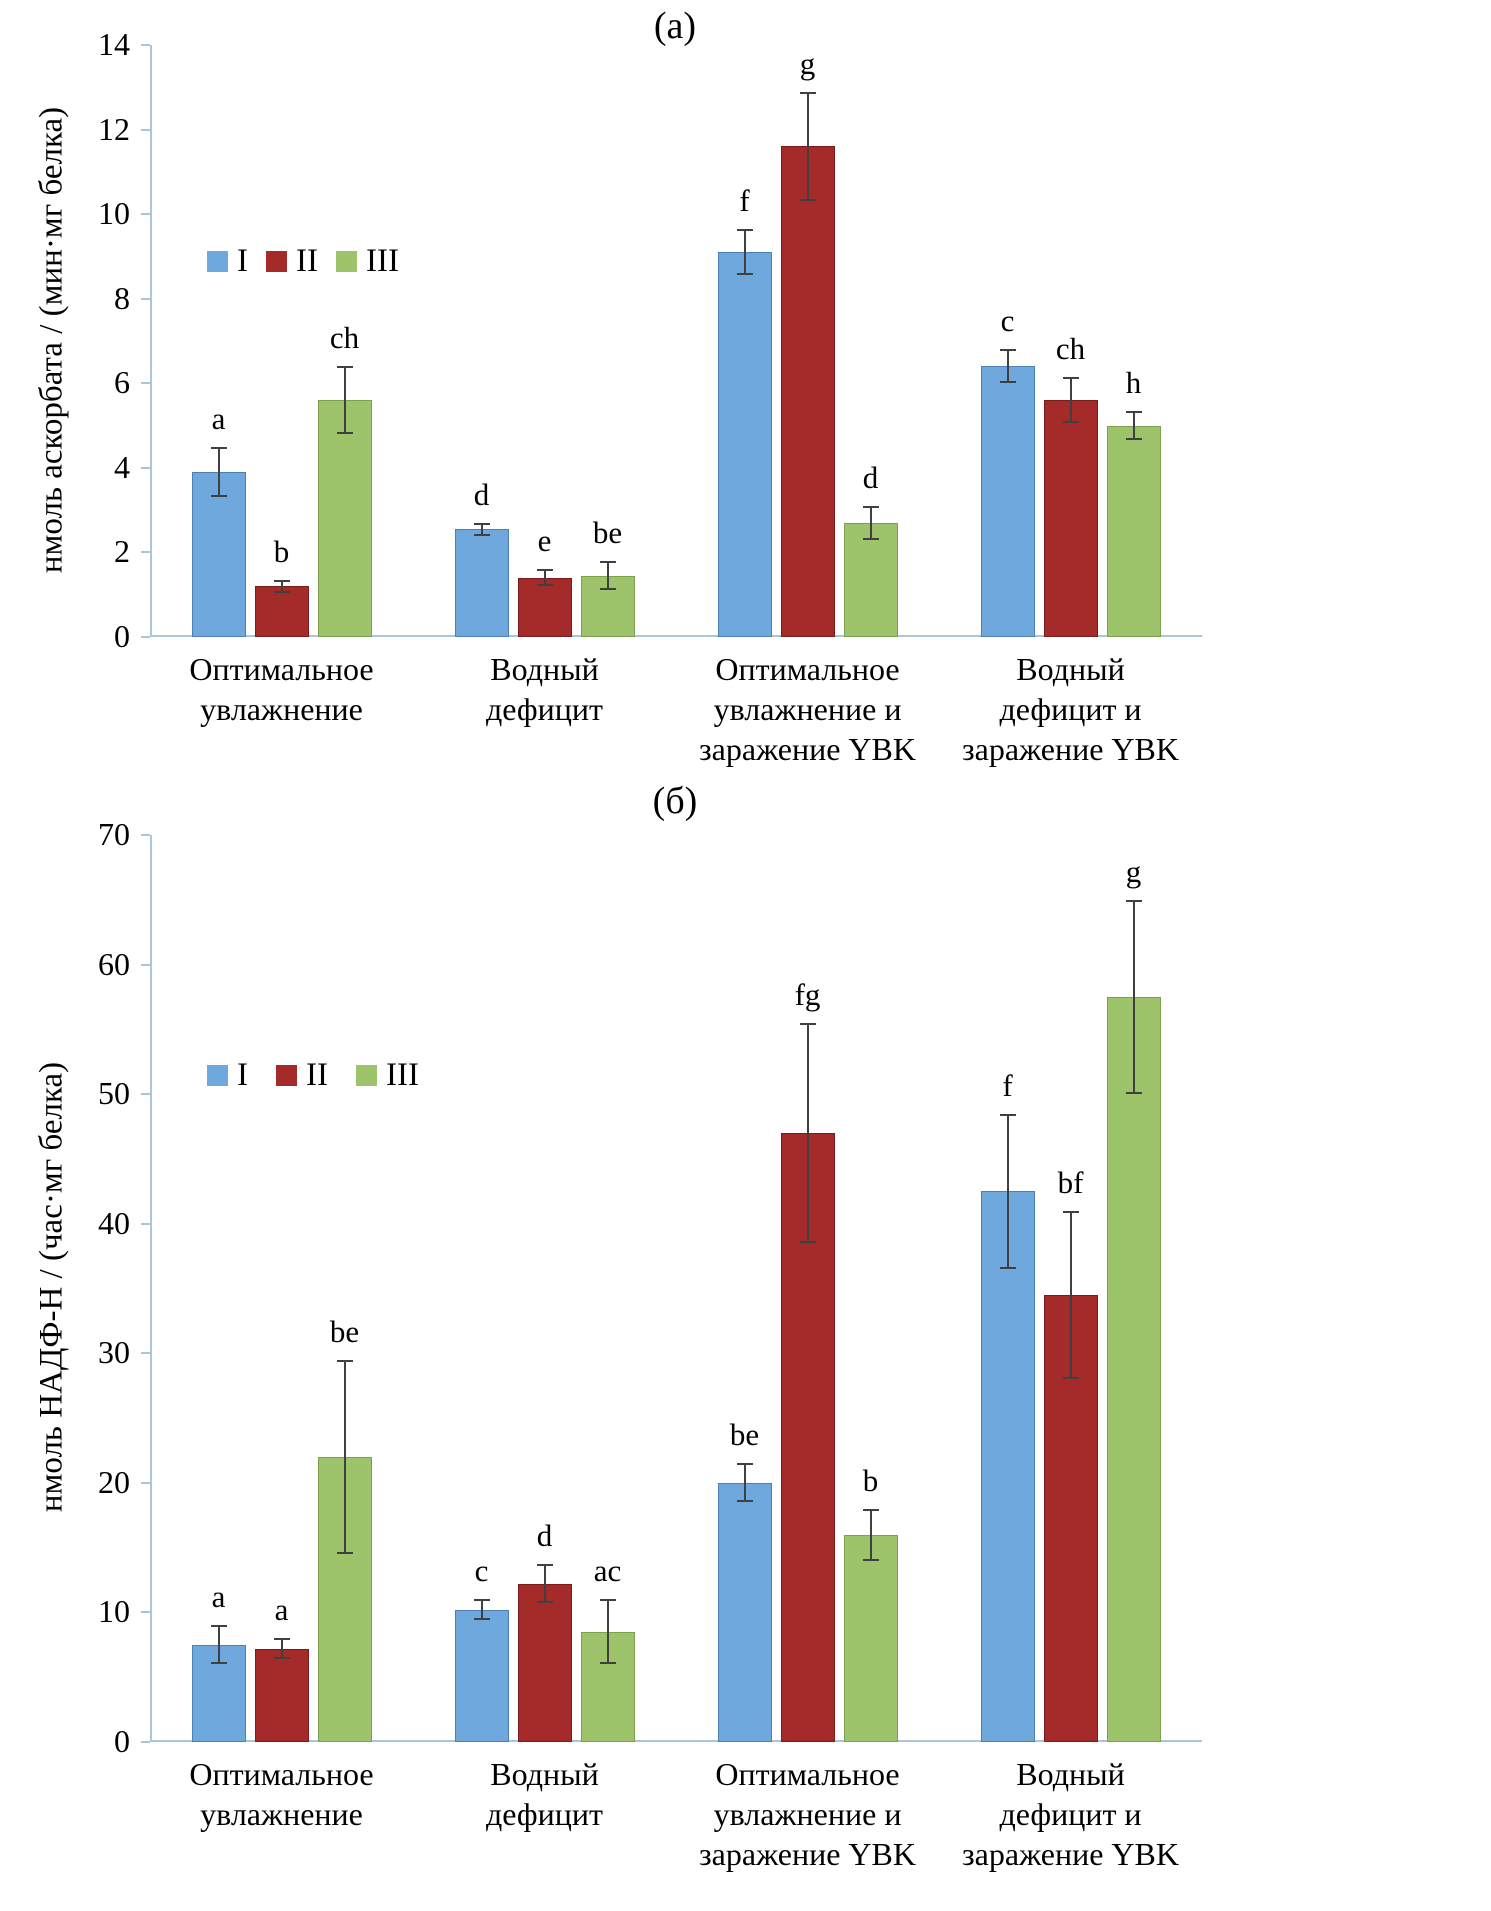 The image size is (1491, 1911). Describe the element at coordinates (607, 1571) in the screenshot. I see `significance-letter: ac` at that location.